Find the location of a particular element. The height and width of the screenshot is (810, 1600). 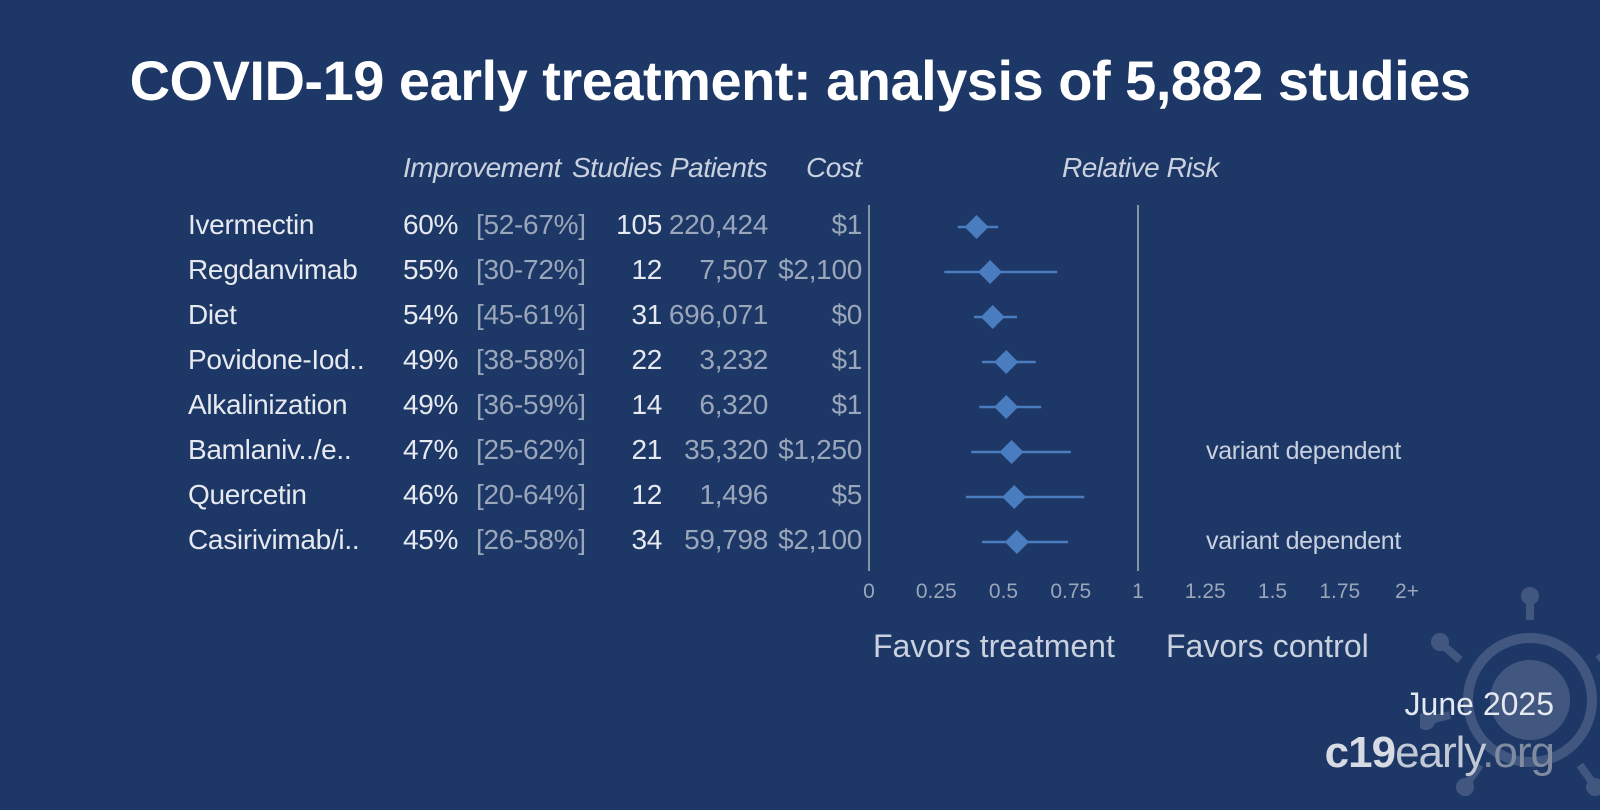

x-tick-label: 2+ is located at coordinates (1407, 591).